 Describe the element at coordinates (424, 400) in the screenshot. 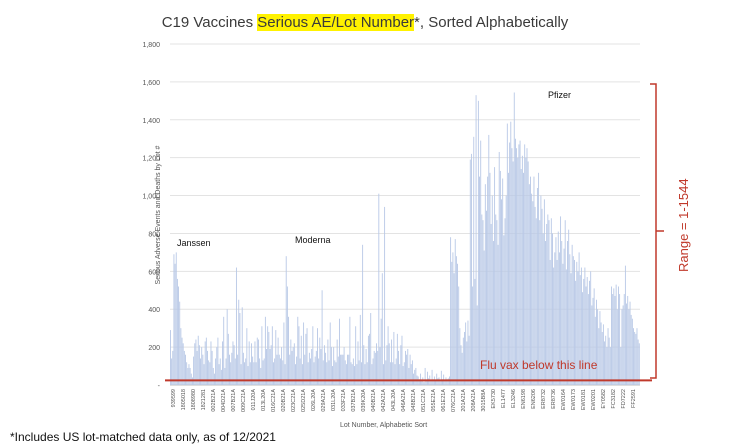

I see `x-tick-label: 051C21A` at that location.